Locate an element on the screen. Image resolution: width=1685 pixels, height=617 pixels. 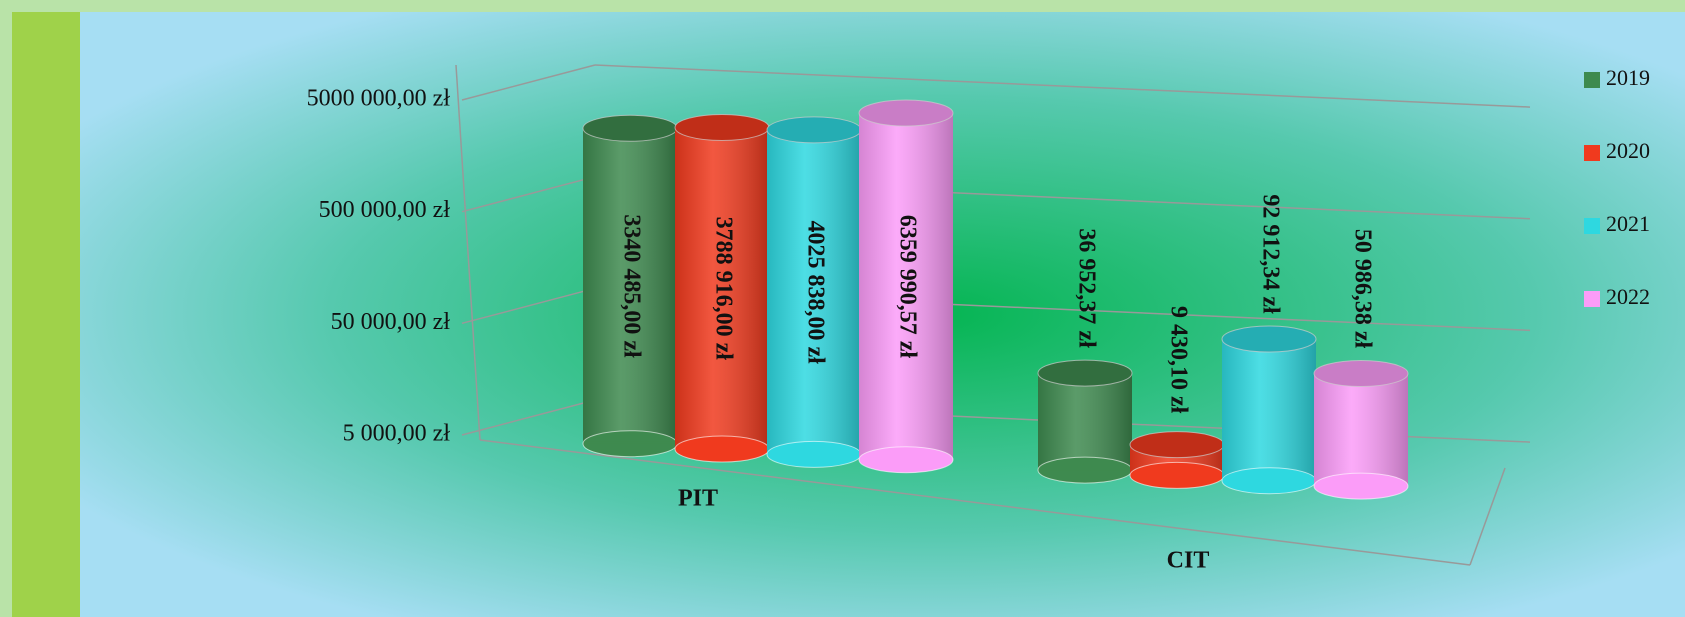
y-tick-label: 500 000,00 zł is located at coordinates (385, 210).